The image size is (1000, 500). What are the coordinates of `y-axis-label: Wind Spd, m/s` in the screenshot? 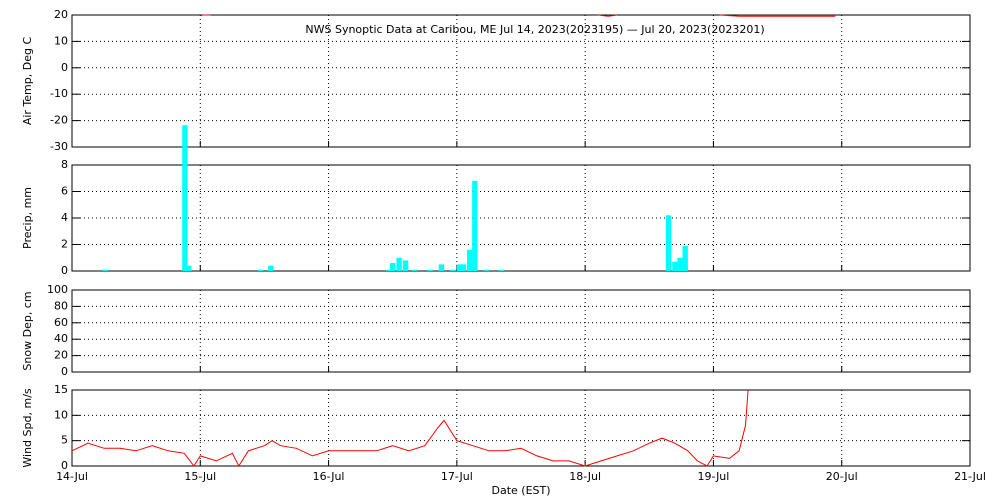 It's located at (27, 428).